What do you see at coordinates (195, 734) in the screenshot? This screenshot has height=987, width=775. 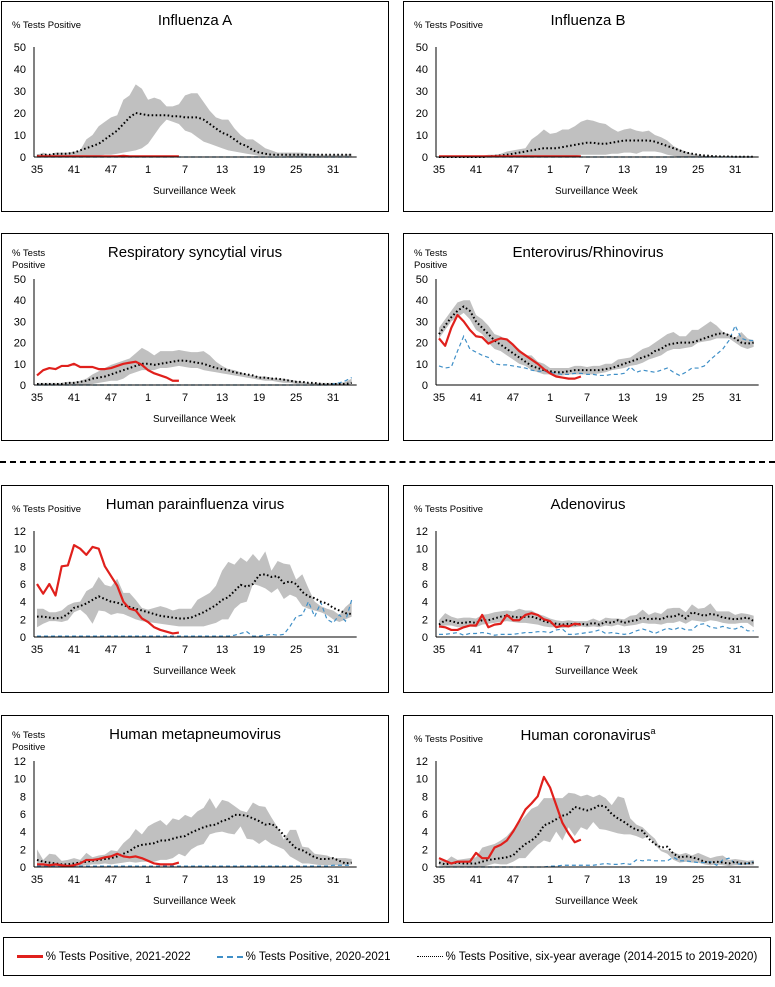 I see `chart-title: Human metapneumovirus` at bounding box center [195, 734].